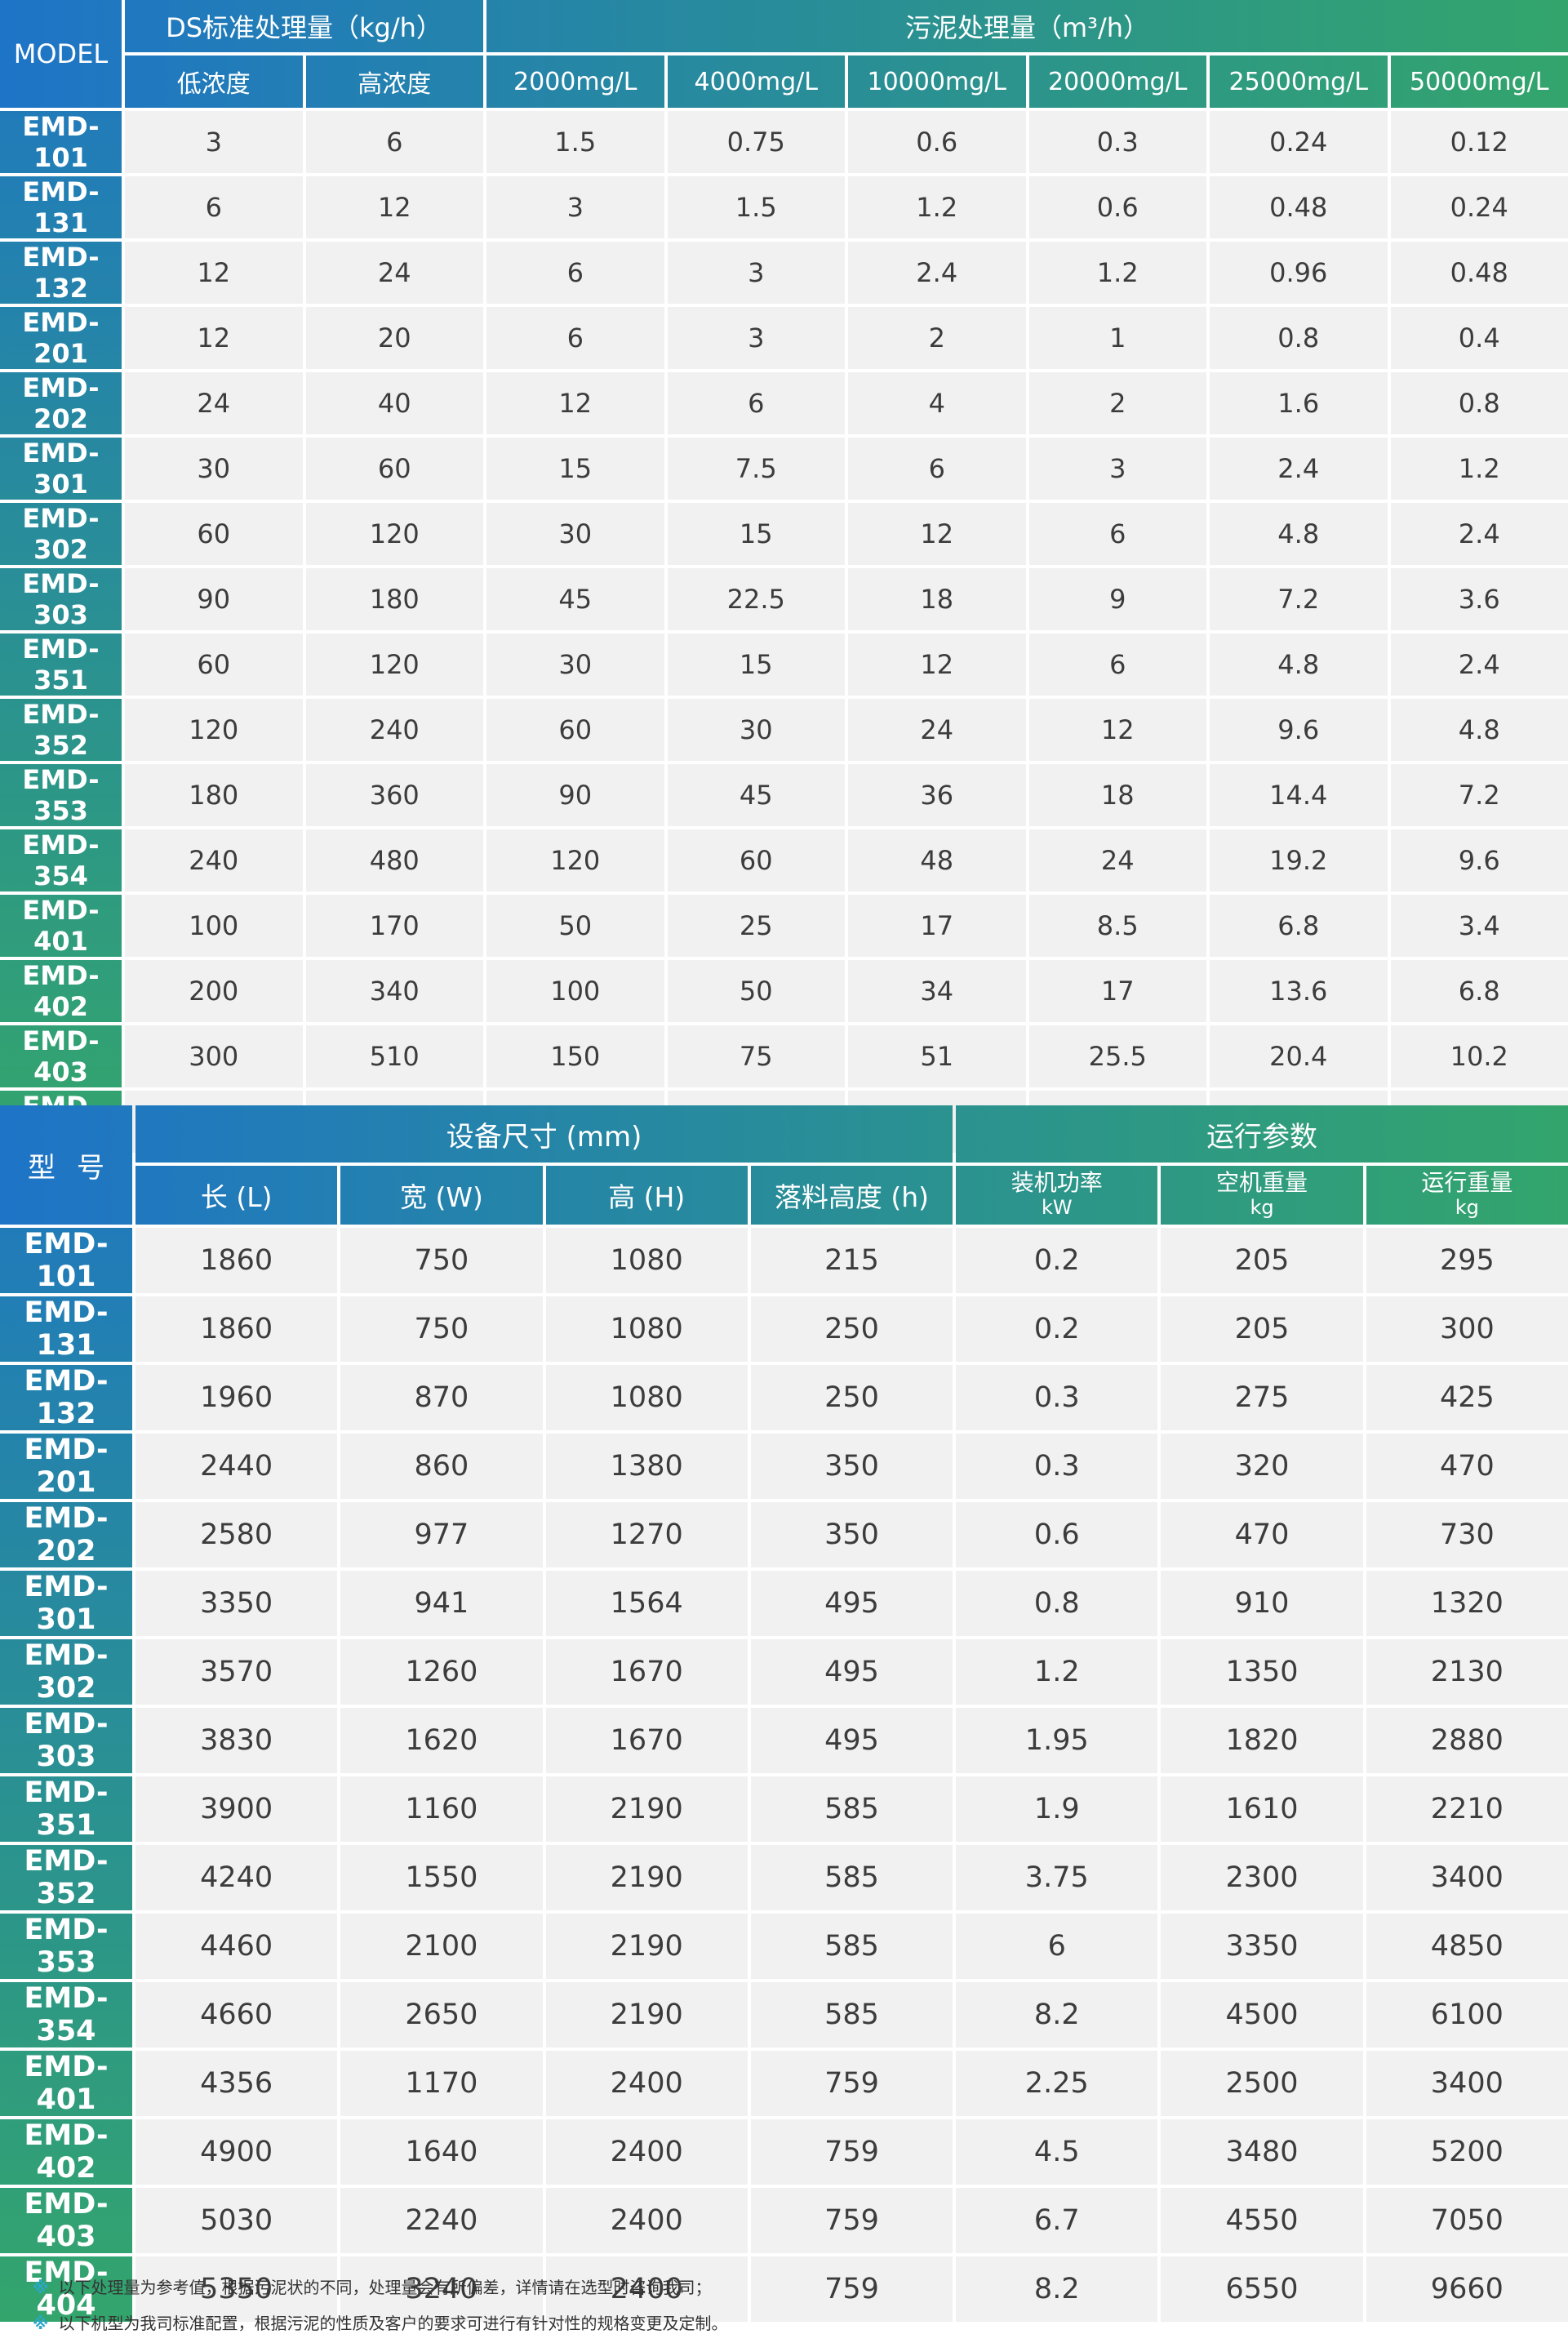 The width and height of the screenshot is (1568, 2343). What do you see at coordinates (784, 469) in the screenshot?
I see `table-row: EMD-301 30 60 15 7.5 6 3 2.4 1.2` at bounding box center [784, 469].